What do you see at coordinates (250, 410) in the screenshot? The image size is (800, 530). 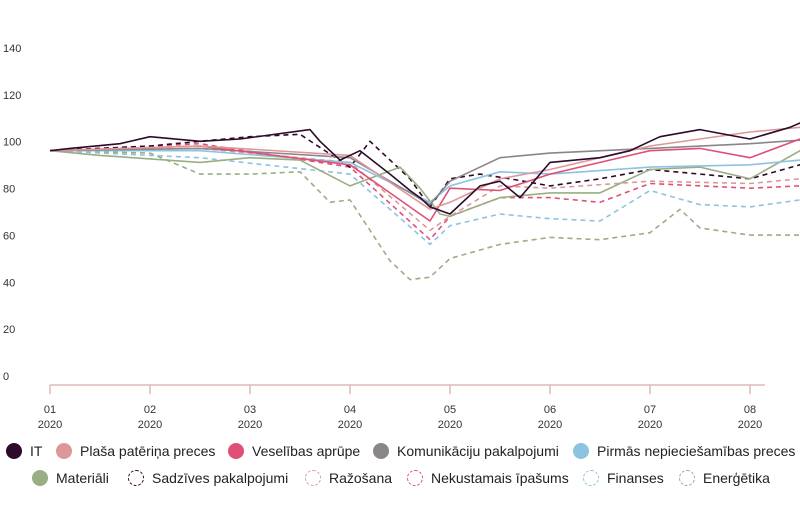 I see `x-tick-month: 03` at bounding box center [250, 410].